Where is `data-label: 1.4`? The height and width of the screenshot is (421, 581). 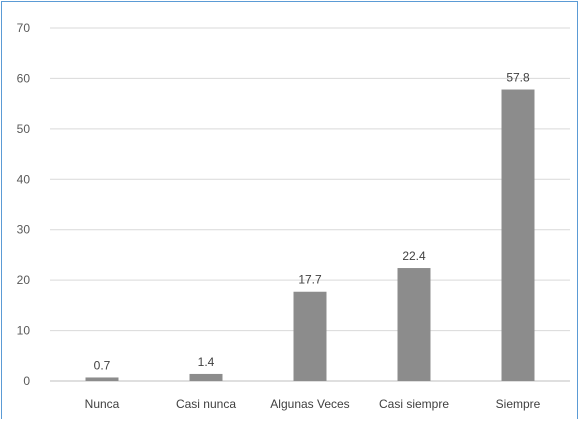 data-label: 1.4 is located at coordinates (206, 362).